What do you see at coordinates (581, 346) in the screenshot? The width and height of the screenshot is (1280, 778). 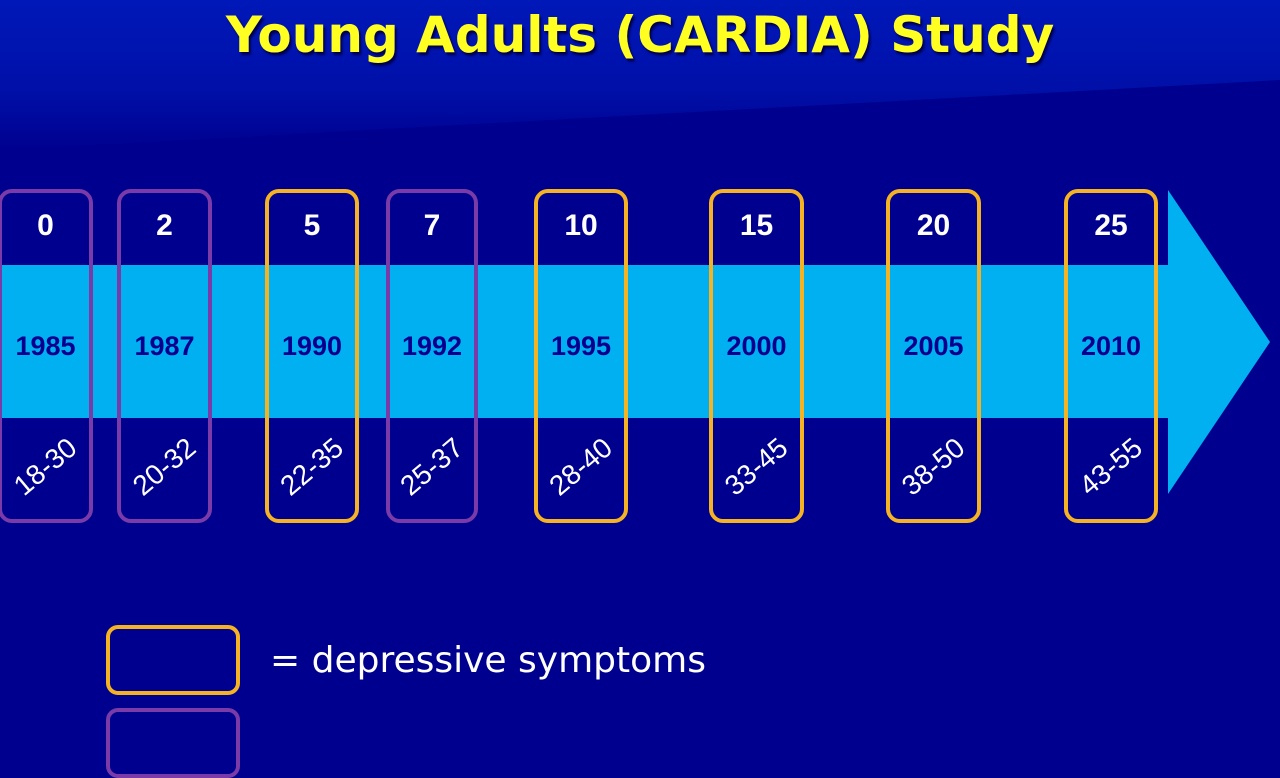 I see `exam-year: 1995` at bounding box center [581, 346].